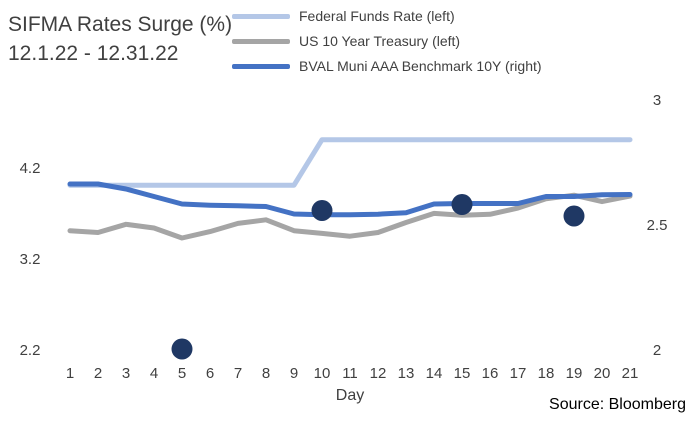 Image resolution: width=700 pixels, height=431 pixels. Describe the element at coordinates (261, 41) in the screenshot. I see `legend-swatch-treasury` at that location.